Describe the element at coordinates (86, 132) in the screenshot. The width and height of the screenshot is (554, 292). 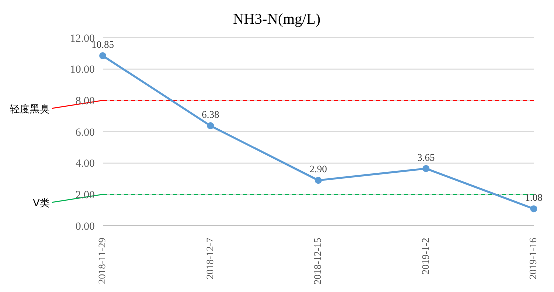
I see `y-tick-label: 6.00` at that location.